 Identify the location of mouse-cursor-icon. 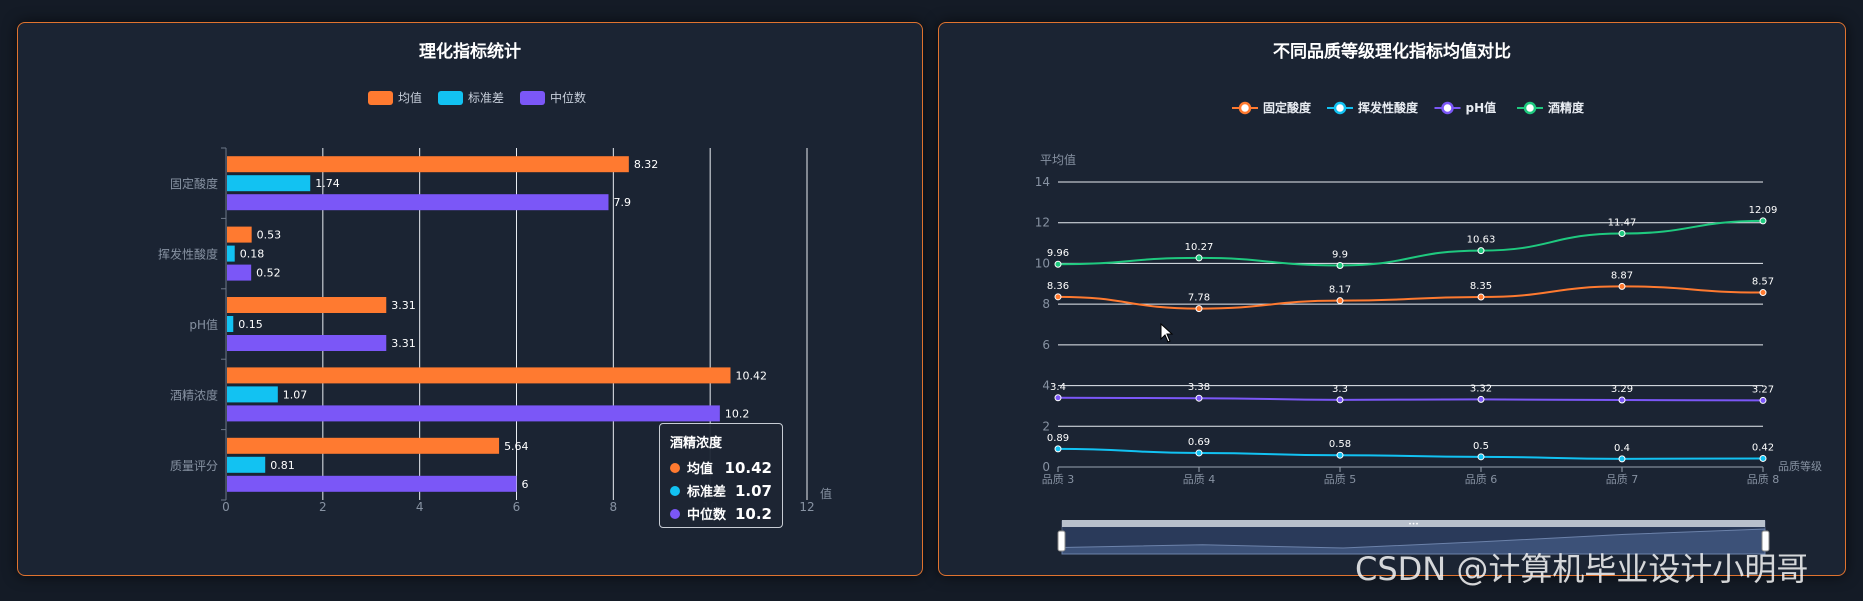
(1167, 332).